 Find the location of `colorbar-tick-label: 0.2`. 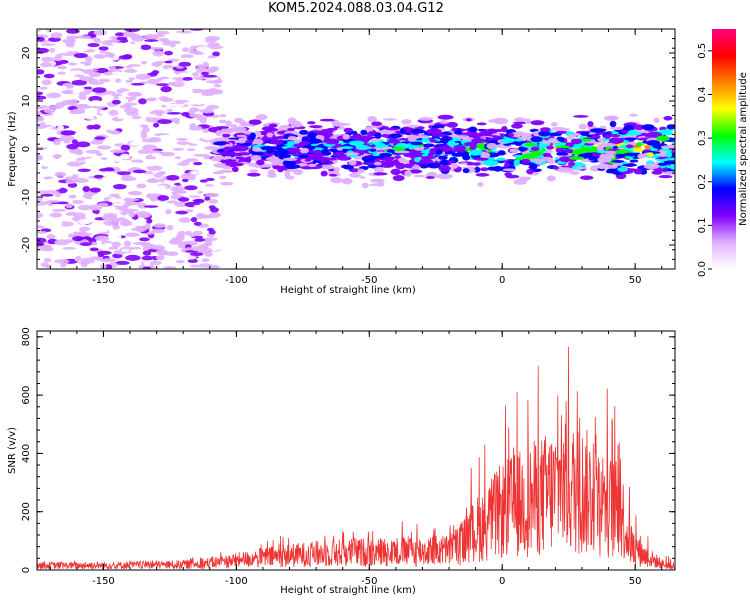

colorbar-tick-label: 0.2 is located at coordinates (702, 182).